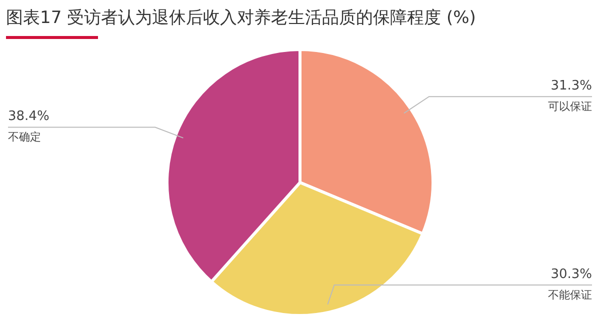 Image resolution: width=600 pixels, height=325 pixels. What do you see at coordinates (29, 116) in the screenshot?
I see `data-label: 38.4%` at bounding box center [29, 116].